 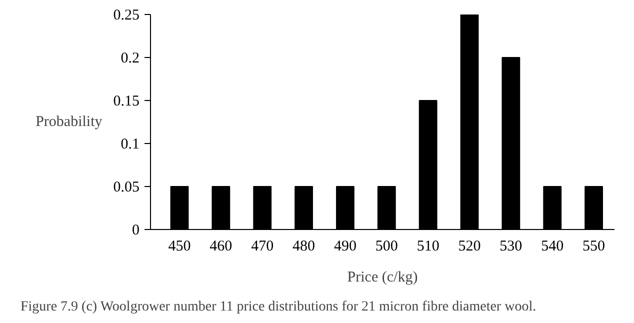 I want to click on y-axis-title: Probability, so click(x=69, y=122).